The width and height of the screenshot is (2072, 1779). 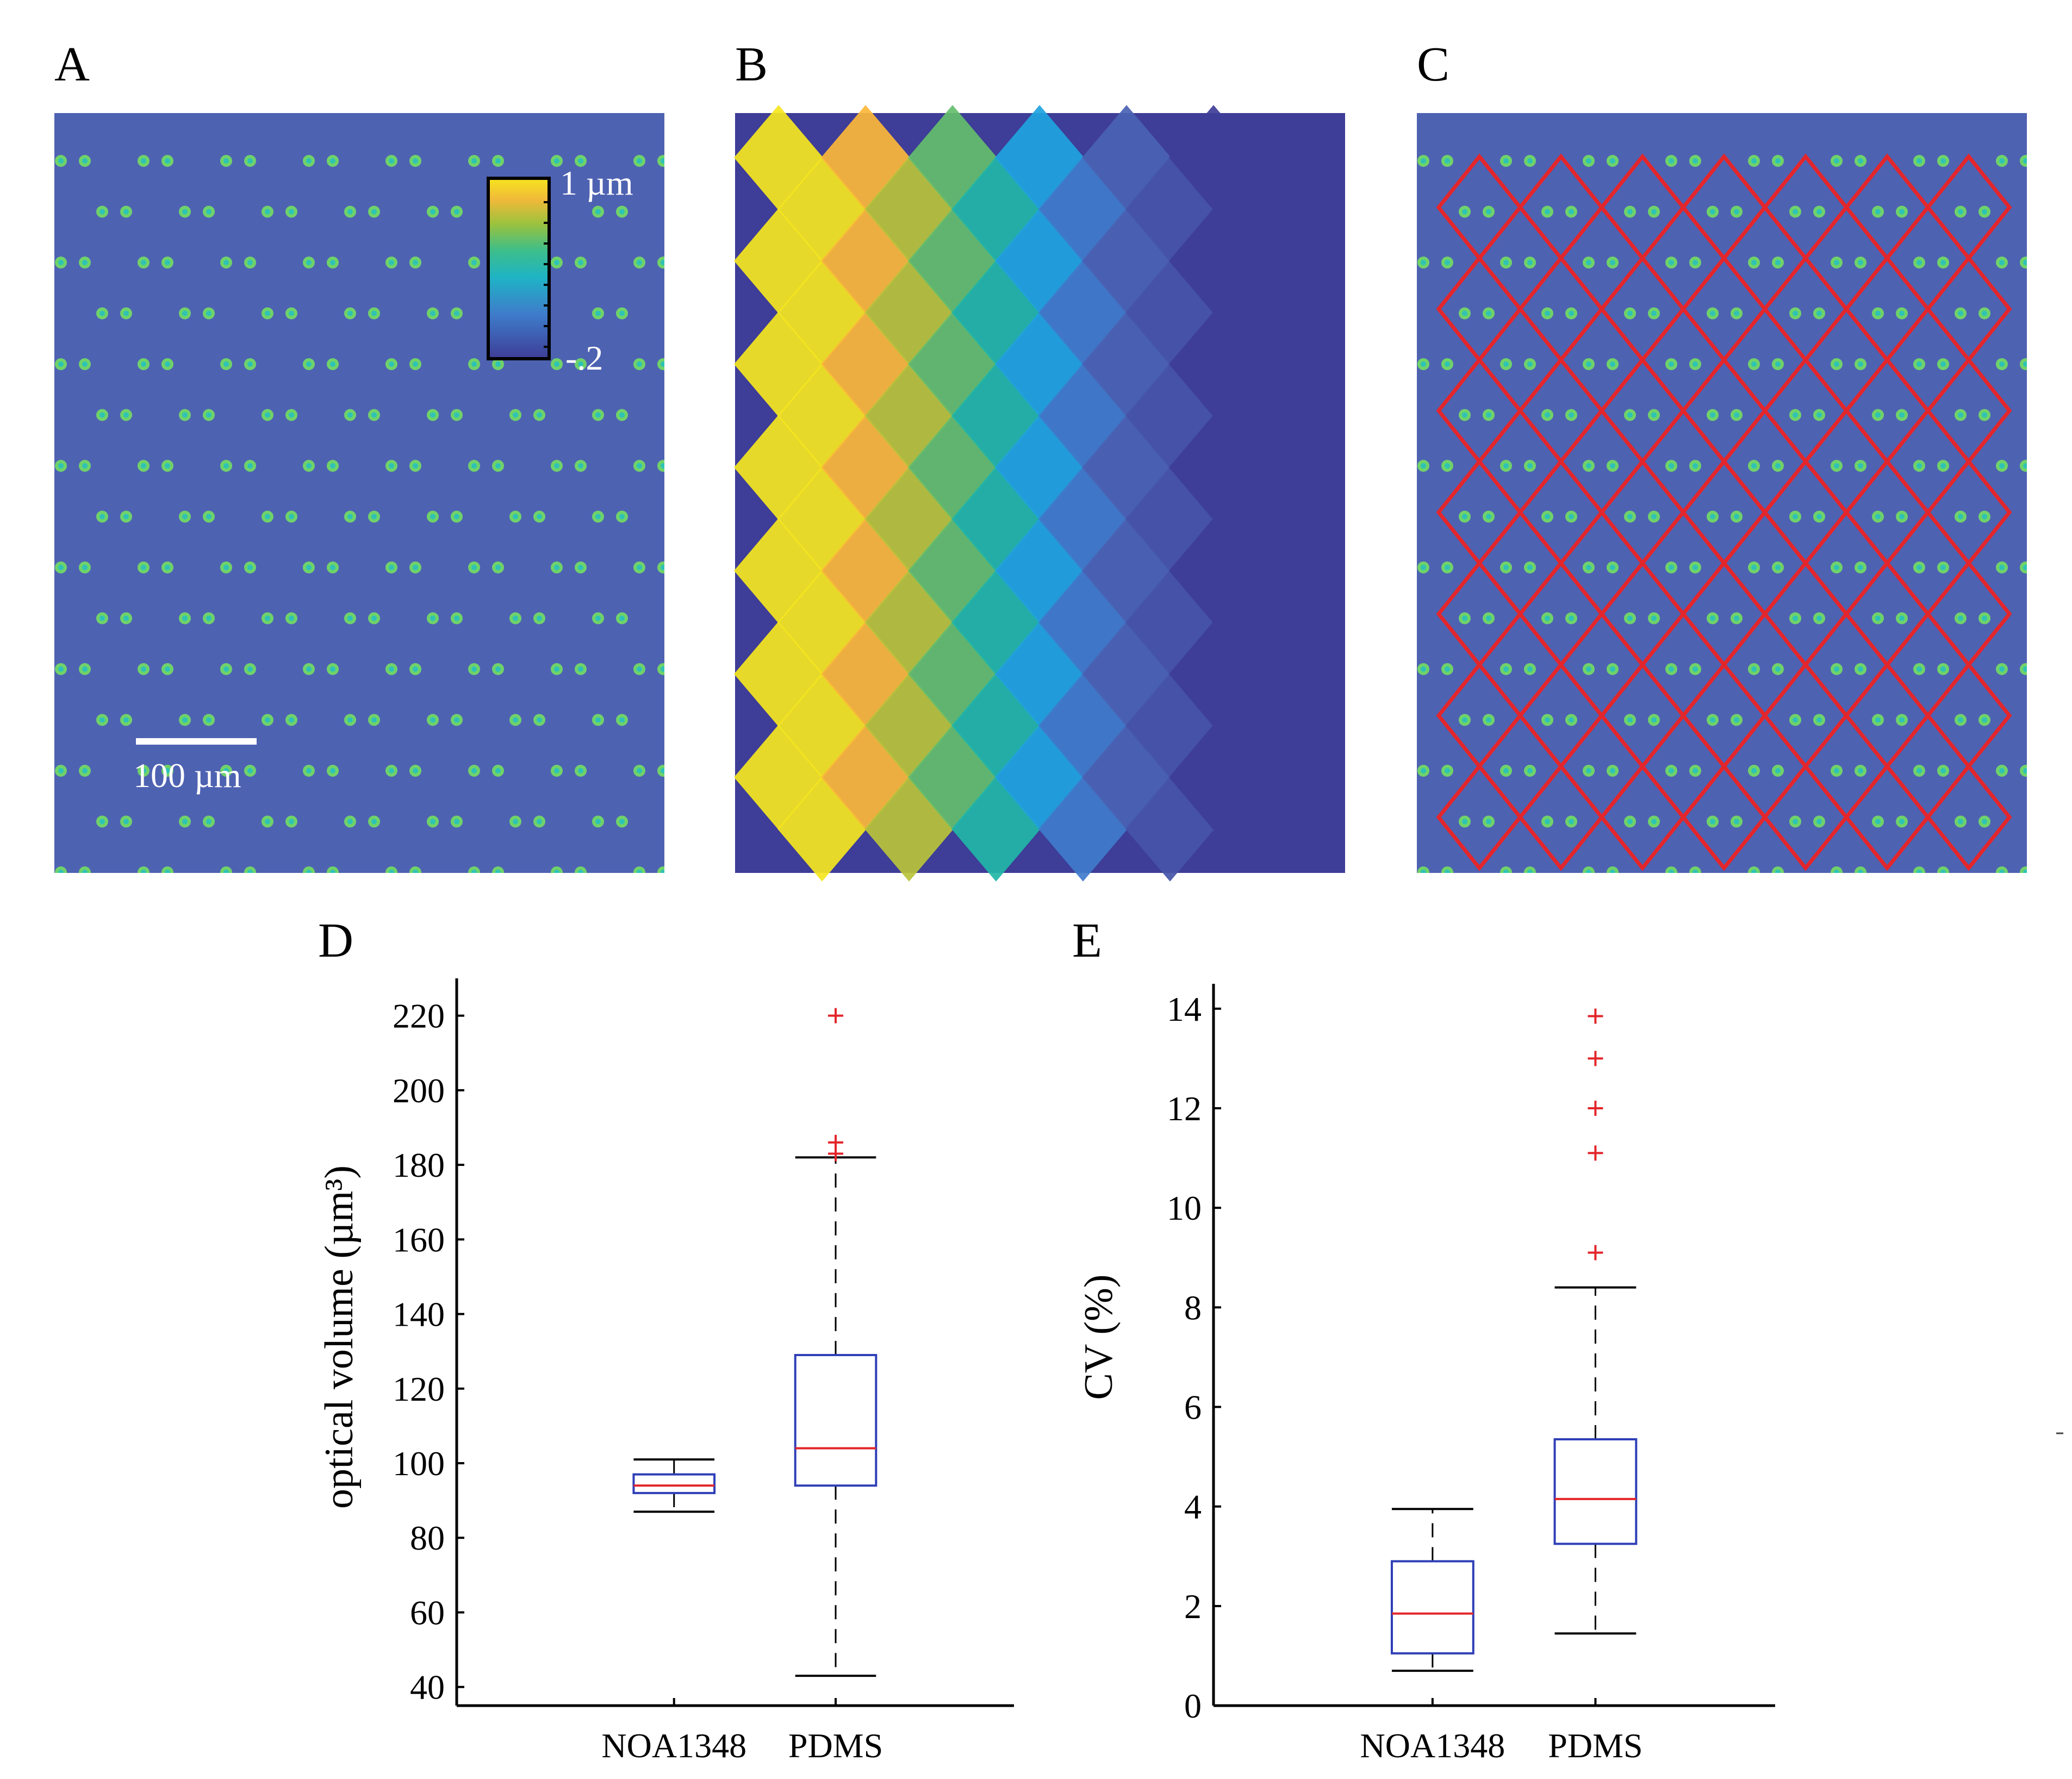 I want to click on outlier-marker, so click(x=835, y=1015).